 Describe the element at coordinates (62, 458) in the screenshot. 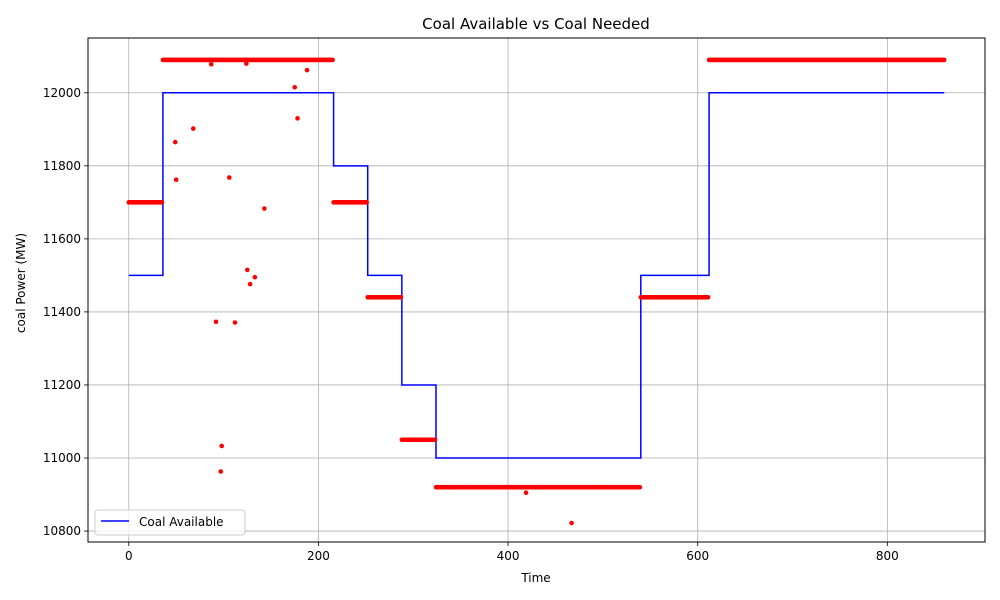

I see `y-tick-label: 11000` at that location.